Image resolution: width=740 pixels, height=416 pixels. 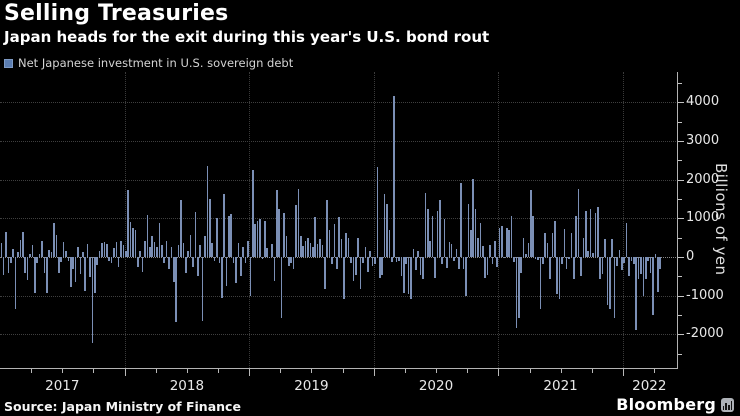 I want to click on y-tick-label: 1000, so click(x=703, y=218).